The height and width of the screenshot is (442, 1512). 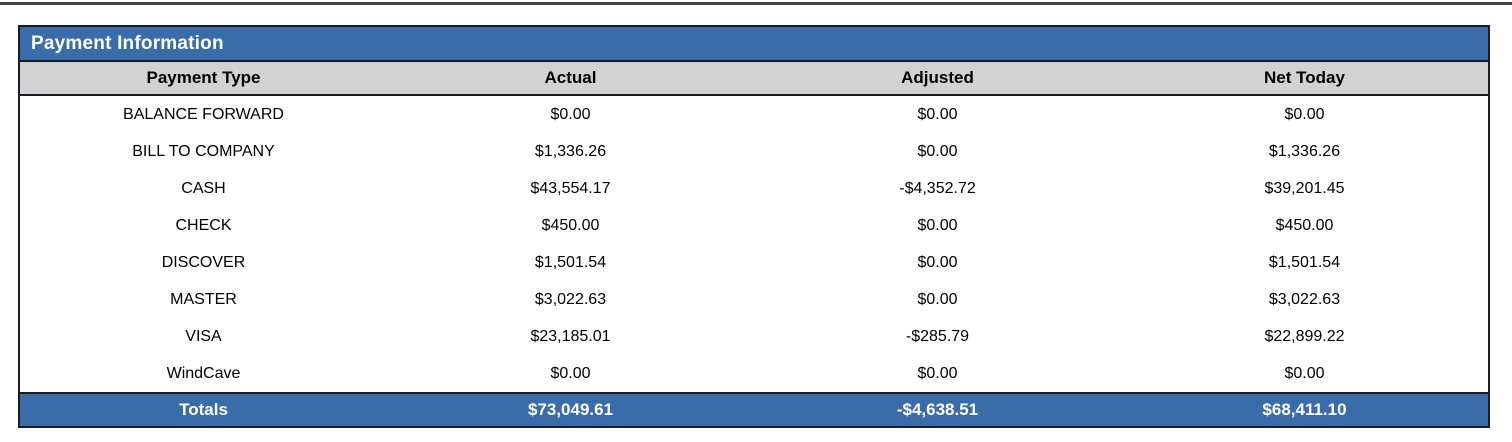 What do you see at coordinates (1304, 336) in the screenshot?
I see `net-today-cell: $22,899.22` at bounding box center [1304, 336].